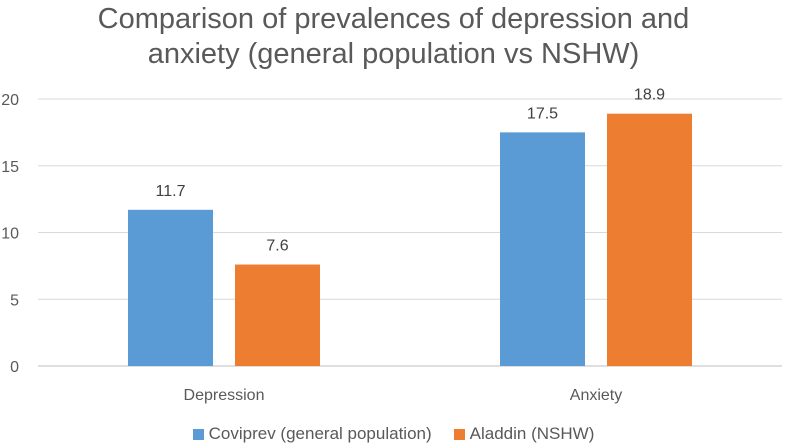 This screenshot has width=787, height=448. I want to click on legend-label-coviprev: Coviprev (general population), so click(320, 433).